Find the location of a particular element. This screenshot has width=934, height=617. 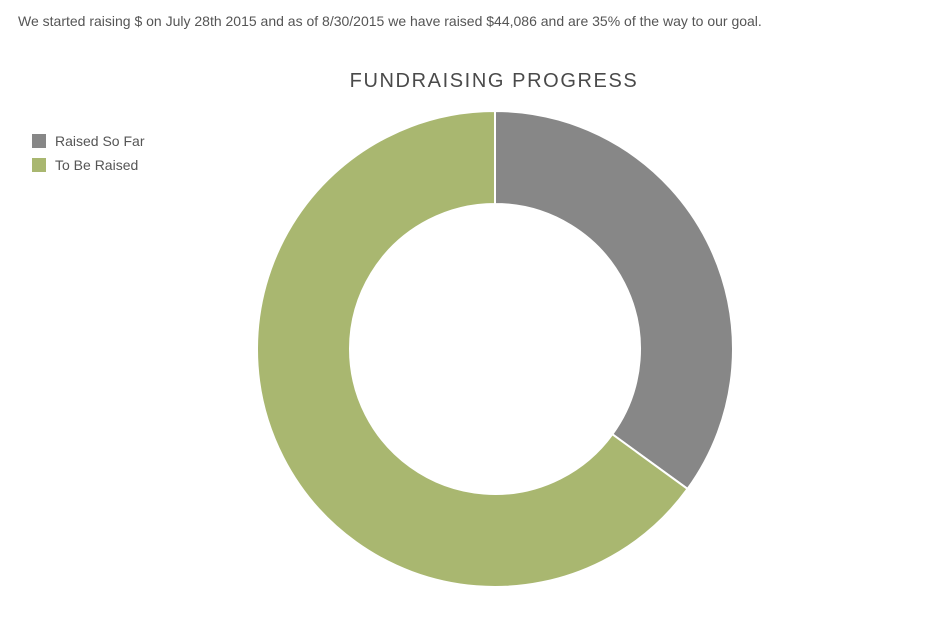

legend-label-to-be-raised: To Be Raised is located at coordinates (97, 165).